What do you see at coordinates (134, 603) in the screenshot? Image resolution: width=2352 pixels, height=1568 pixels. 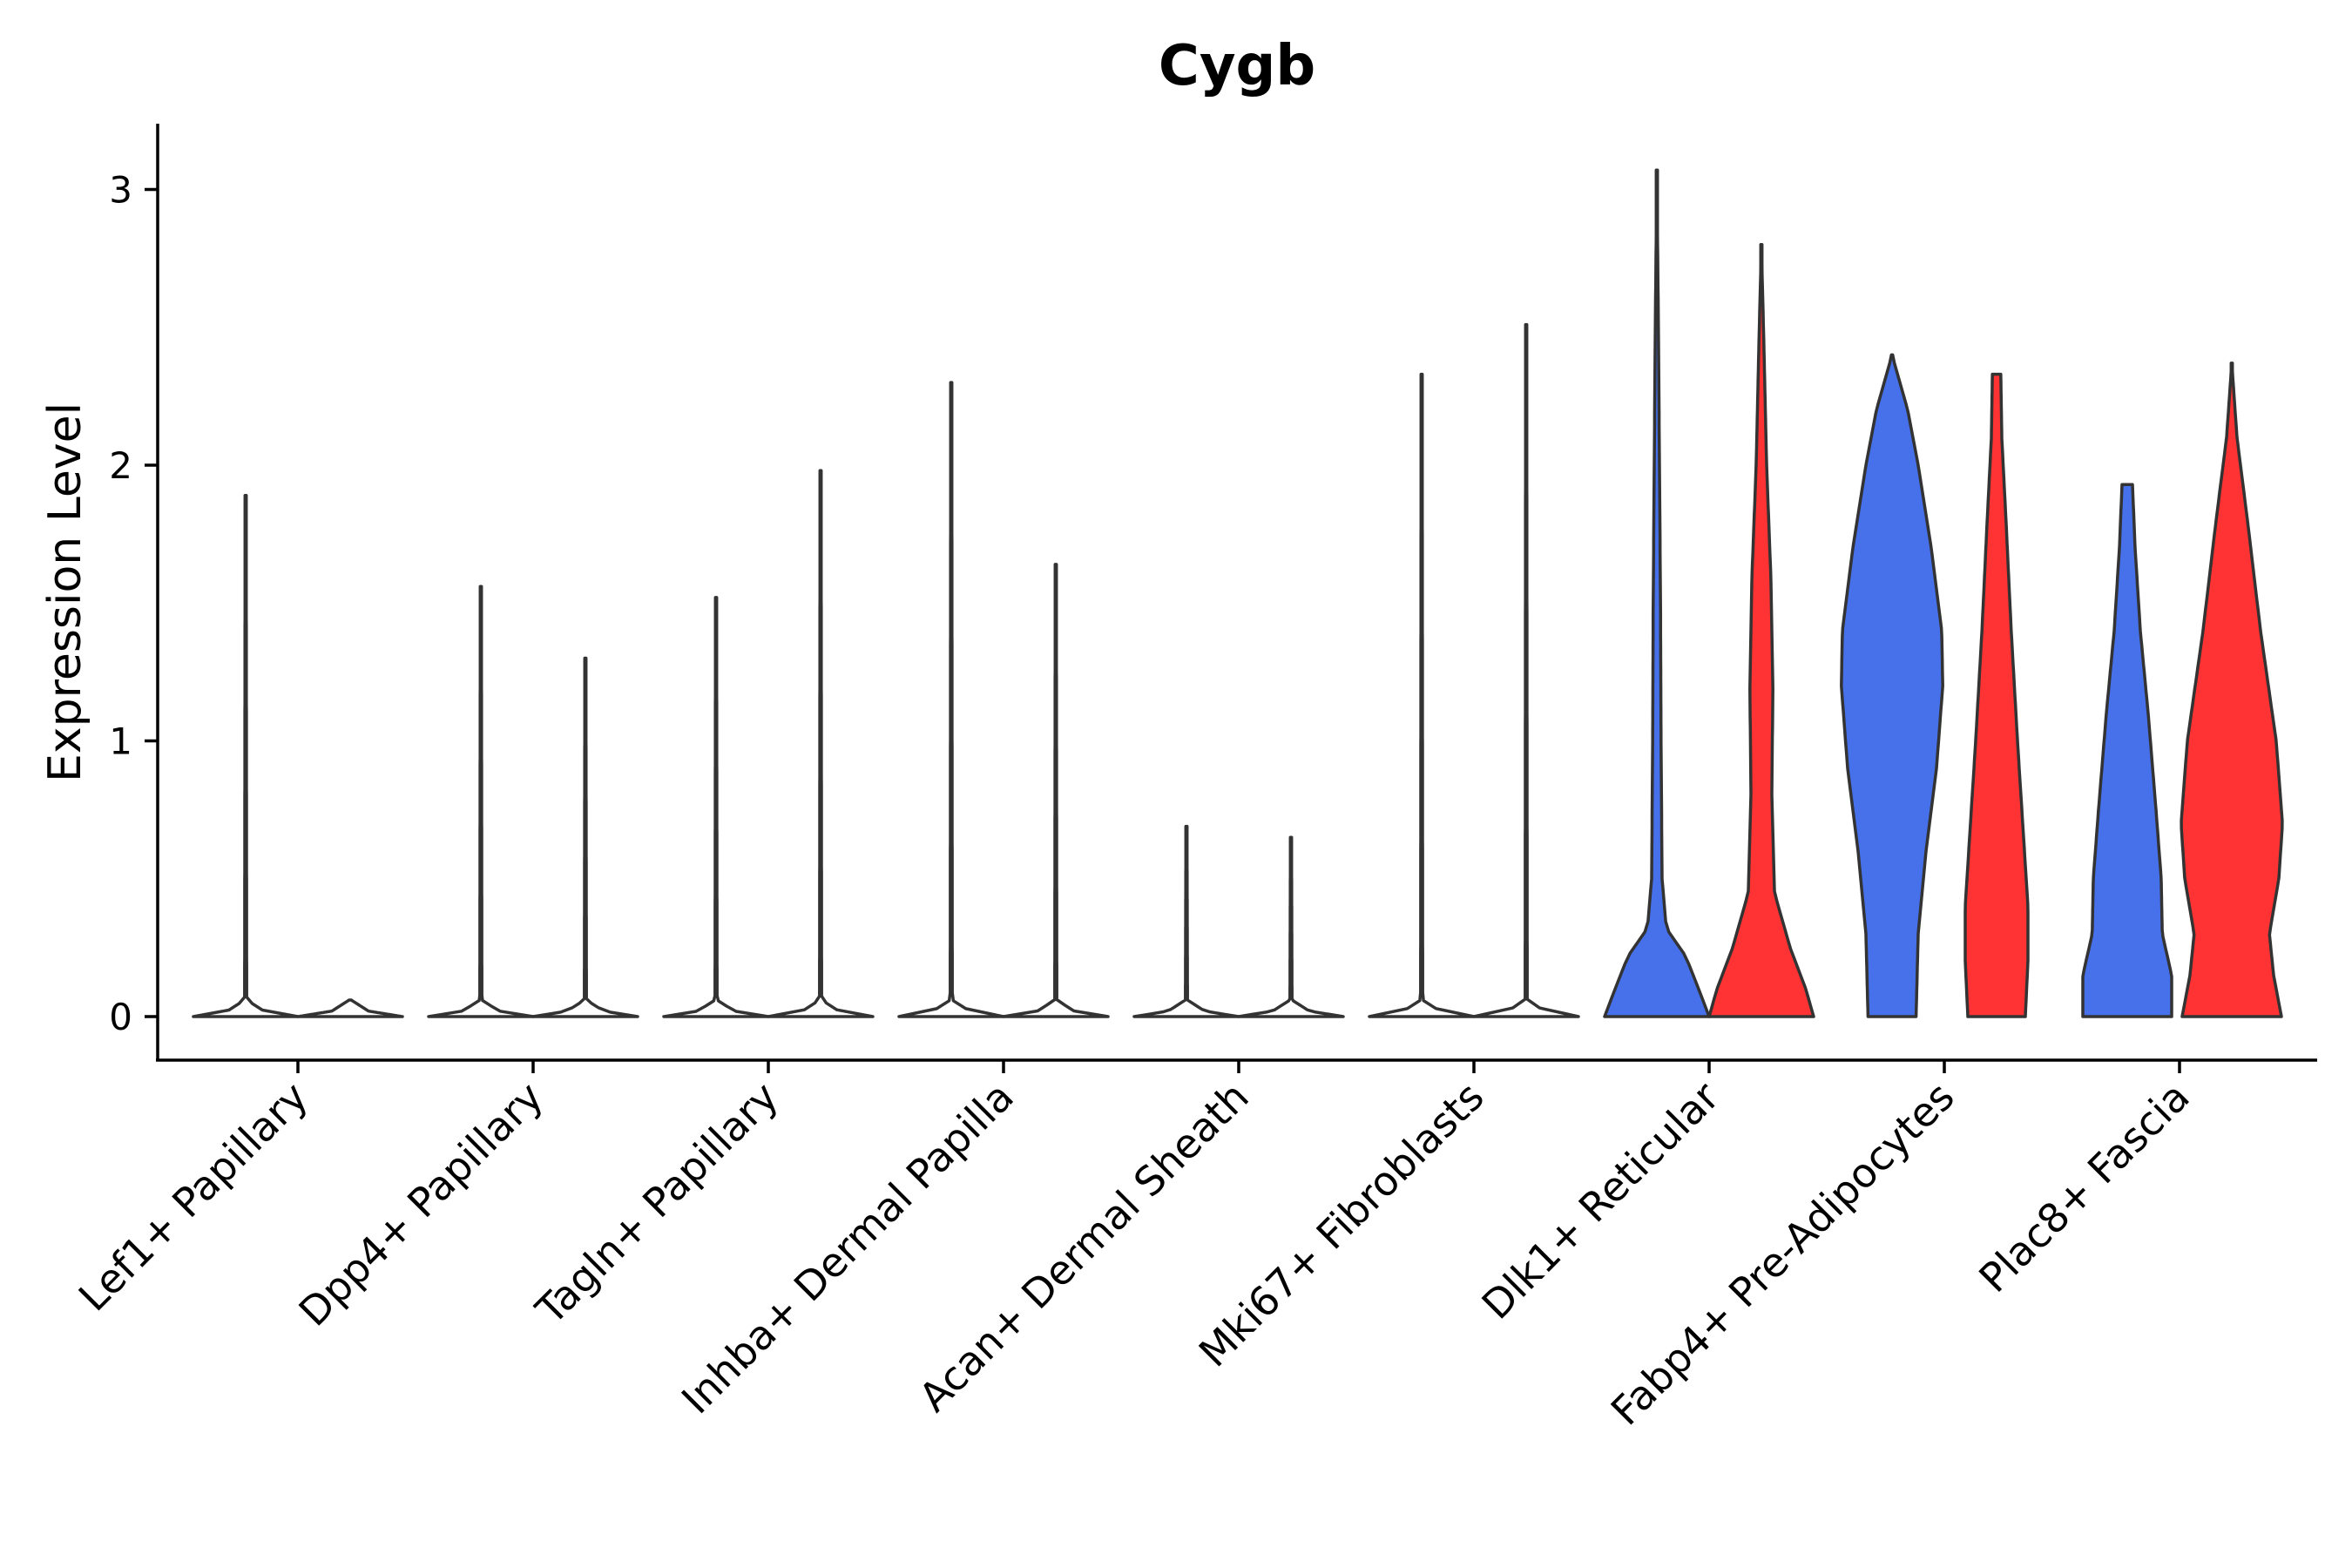 I see `y-axis-ticks: 0 1 2 3` at bounding box center [134, 603].